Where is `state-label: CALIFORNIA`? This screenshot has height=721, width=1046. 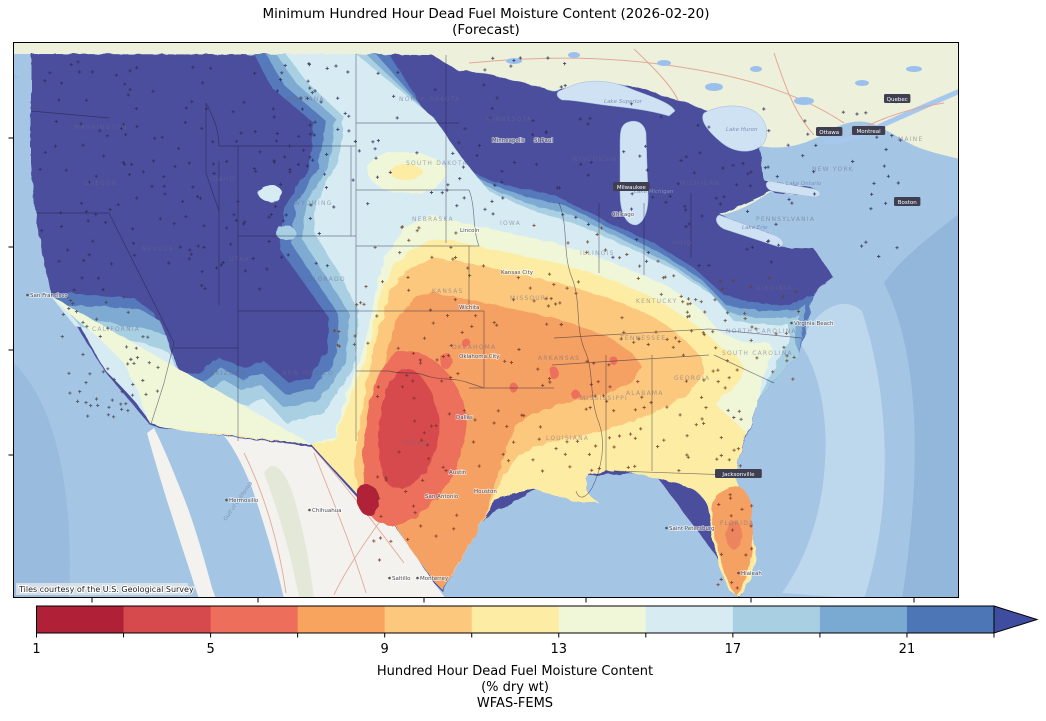
state-label: CALIFORNIA is located at coordinates (116, 329).